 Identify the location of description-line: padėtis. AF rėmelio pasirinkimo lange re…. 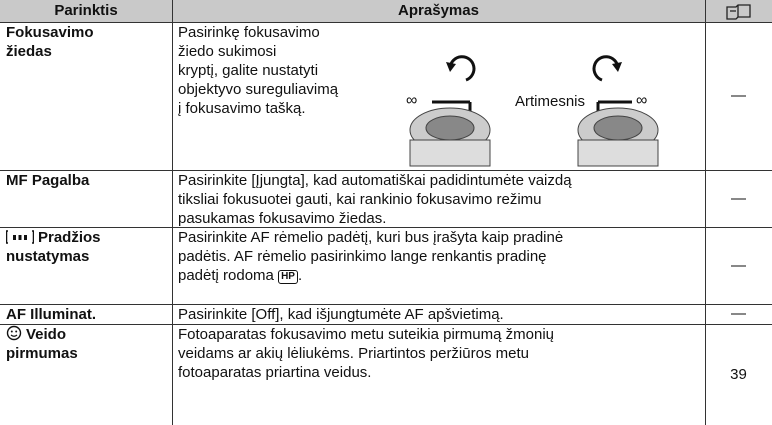
(362, 256).